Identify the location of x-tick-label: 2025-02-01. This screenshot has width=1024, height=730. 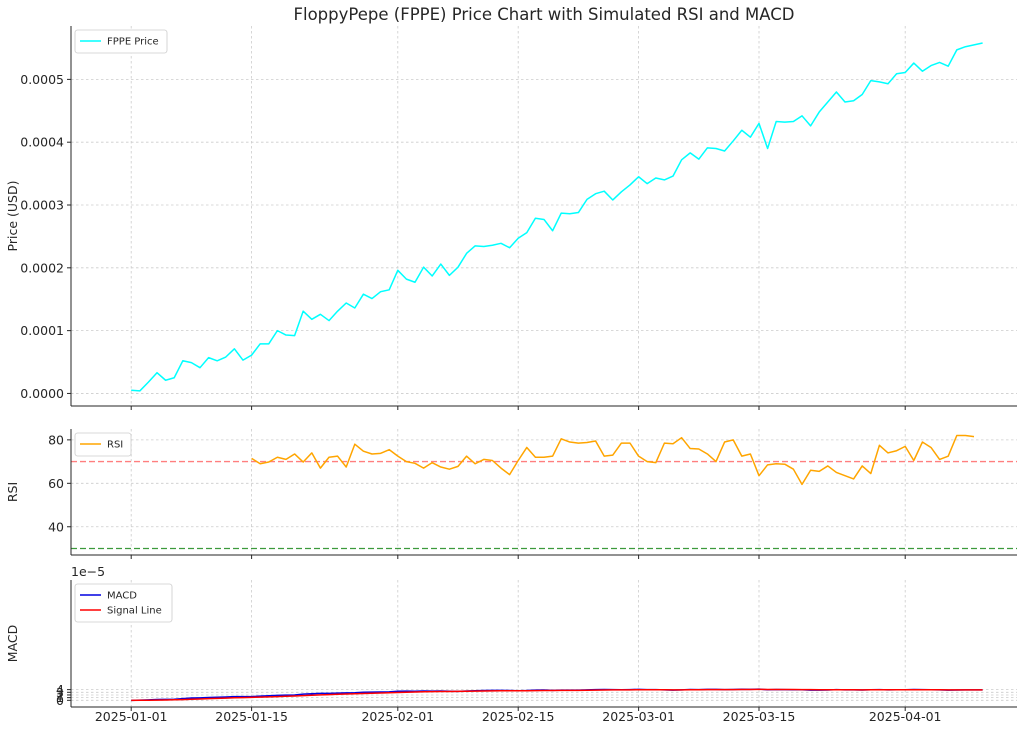
(397, 716).